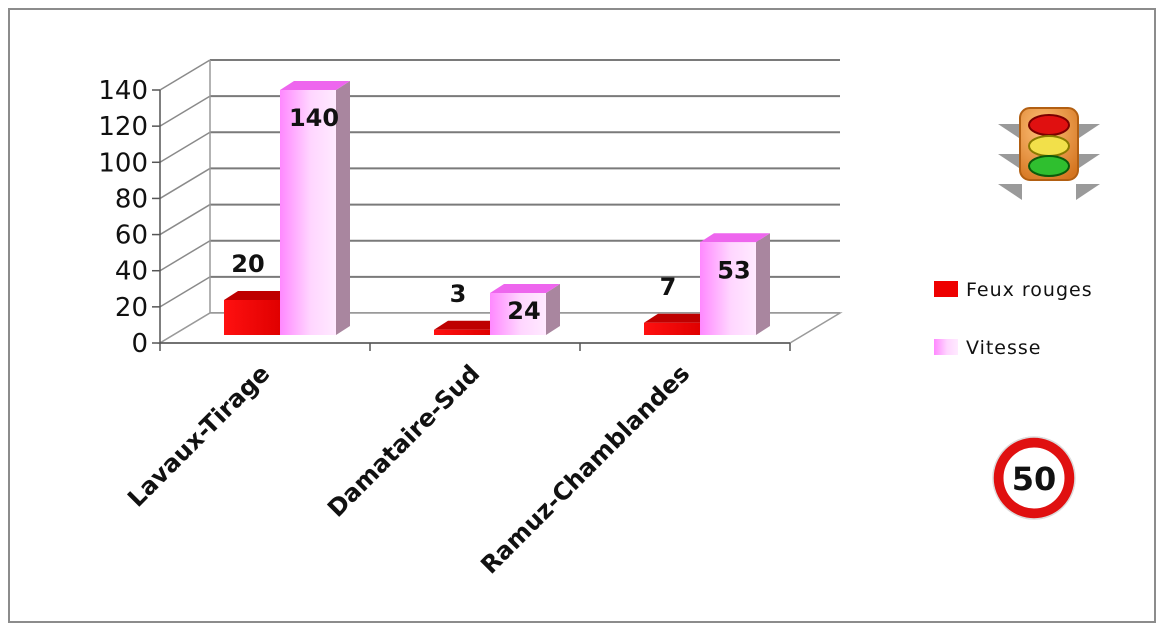 The height and width of the screenshot is (633, 1168). I want to click on speed-limit-value: 50, so click(1034, 479).